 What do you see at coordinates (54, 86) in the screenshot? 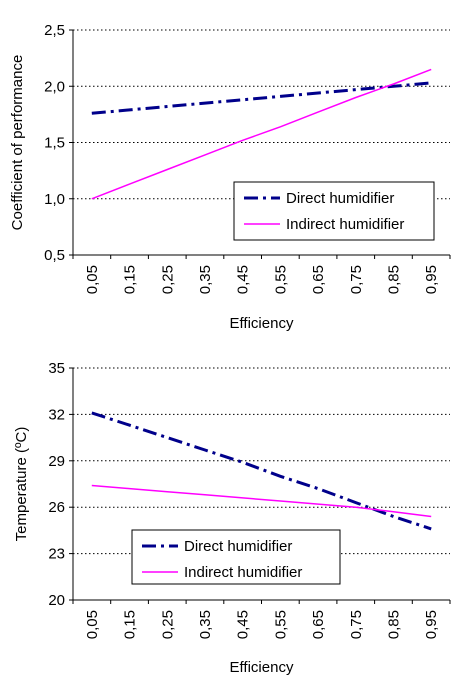
I see `y-tick-label: 2,0` at bounding box center [54, 86].